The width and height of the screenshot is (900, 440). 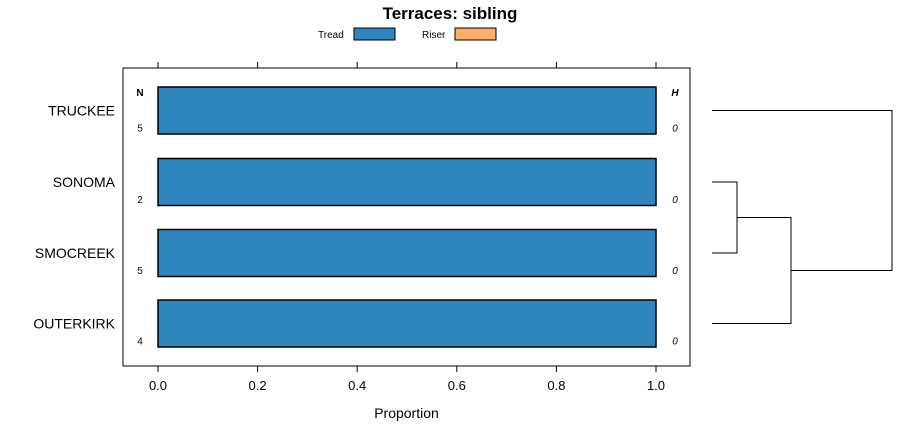 What do you see at coordinates (434, 35) in the screenshot?
I see `legend-label: Riser` at bounding box center [434, 35].